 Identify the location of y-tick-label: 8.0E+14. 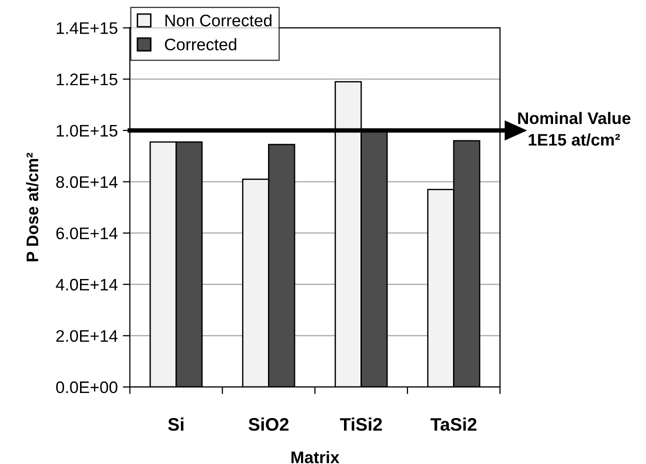
(87, 182).